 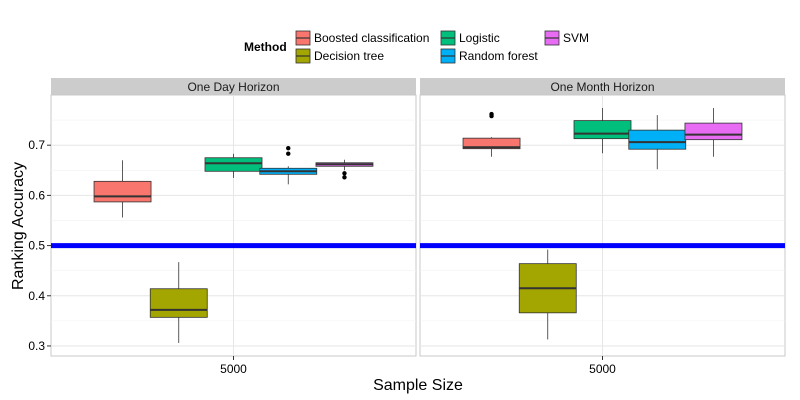 I want to click on y-tick-label: 0.6, so click(x=36, y=195).